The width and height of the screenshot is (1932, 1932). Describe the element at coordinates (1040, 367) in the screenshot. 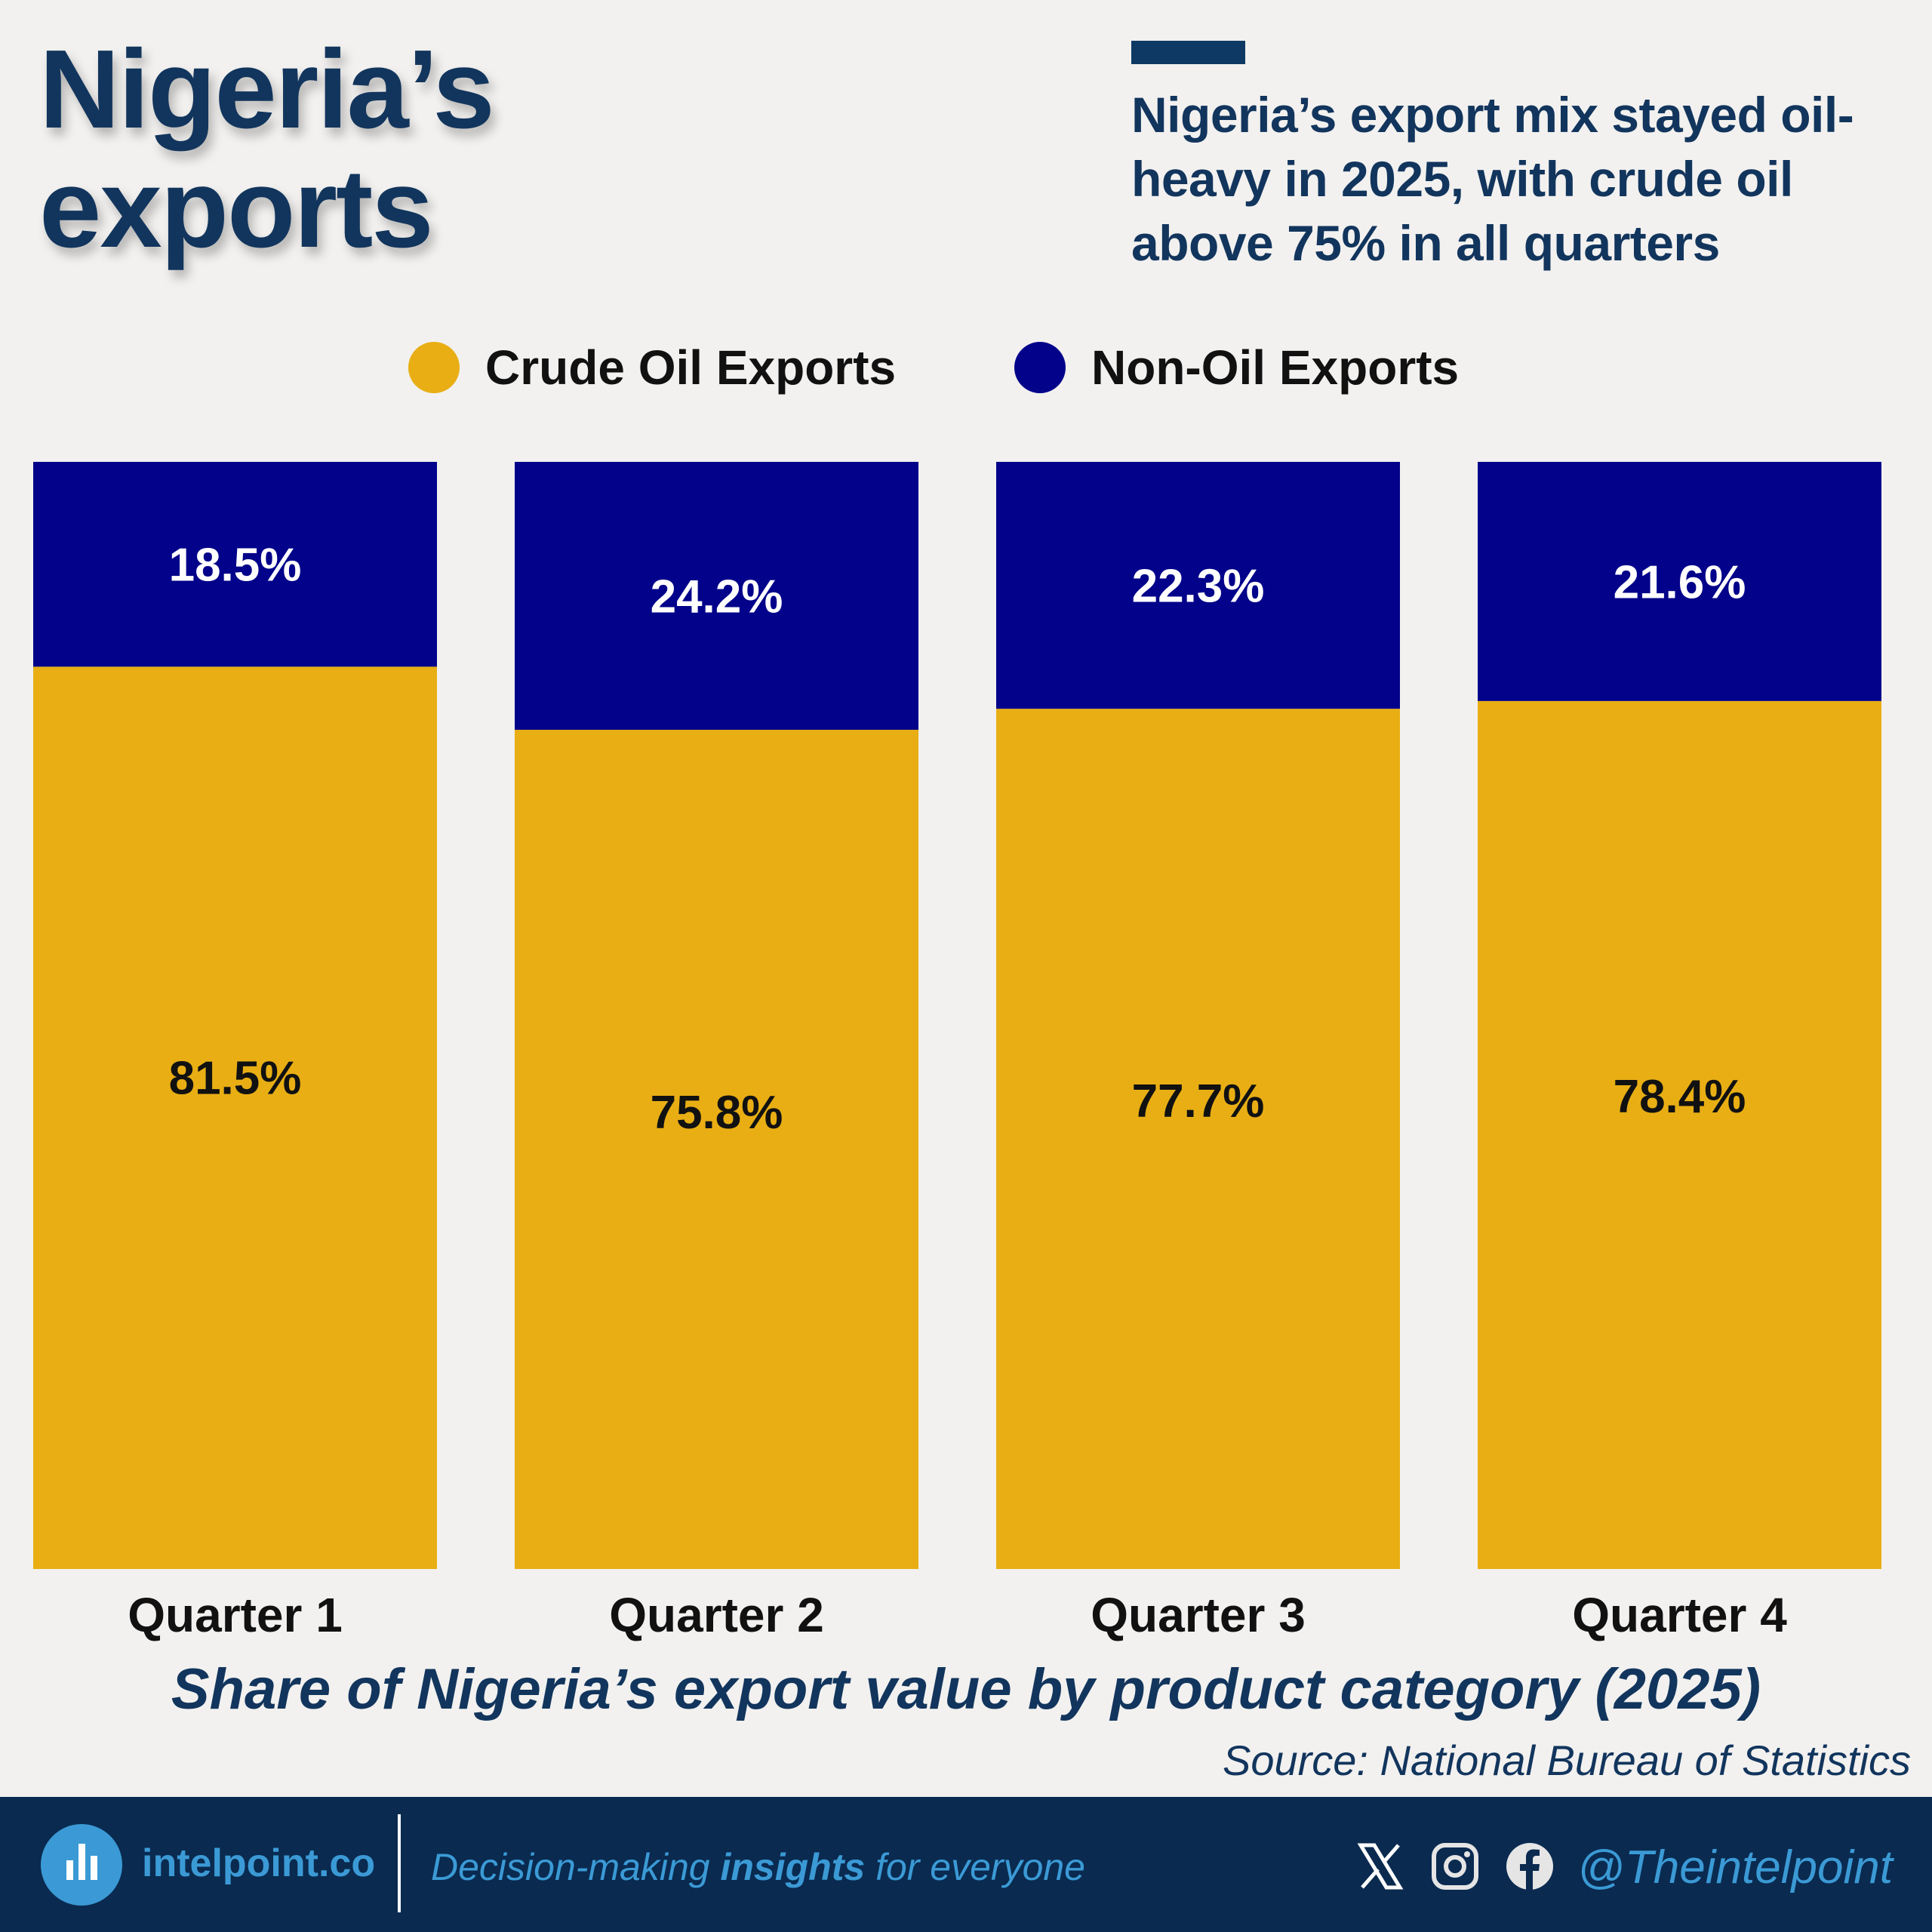

I see `legend-swatch-non-oil` at that location.